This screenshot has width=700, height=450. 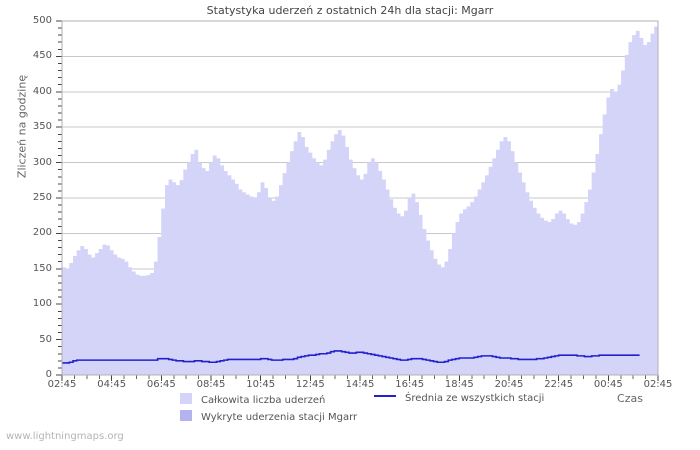 I want to click on legend-item-average: Średnia ze wszystkich stacji, so click(x=459, y=398).